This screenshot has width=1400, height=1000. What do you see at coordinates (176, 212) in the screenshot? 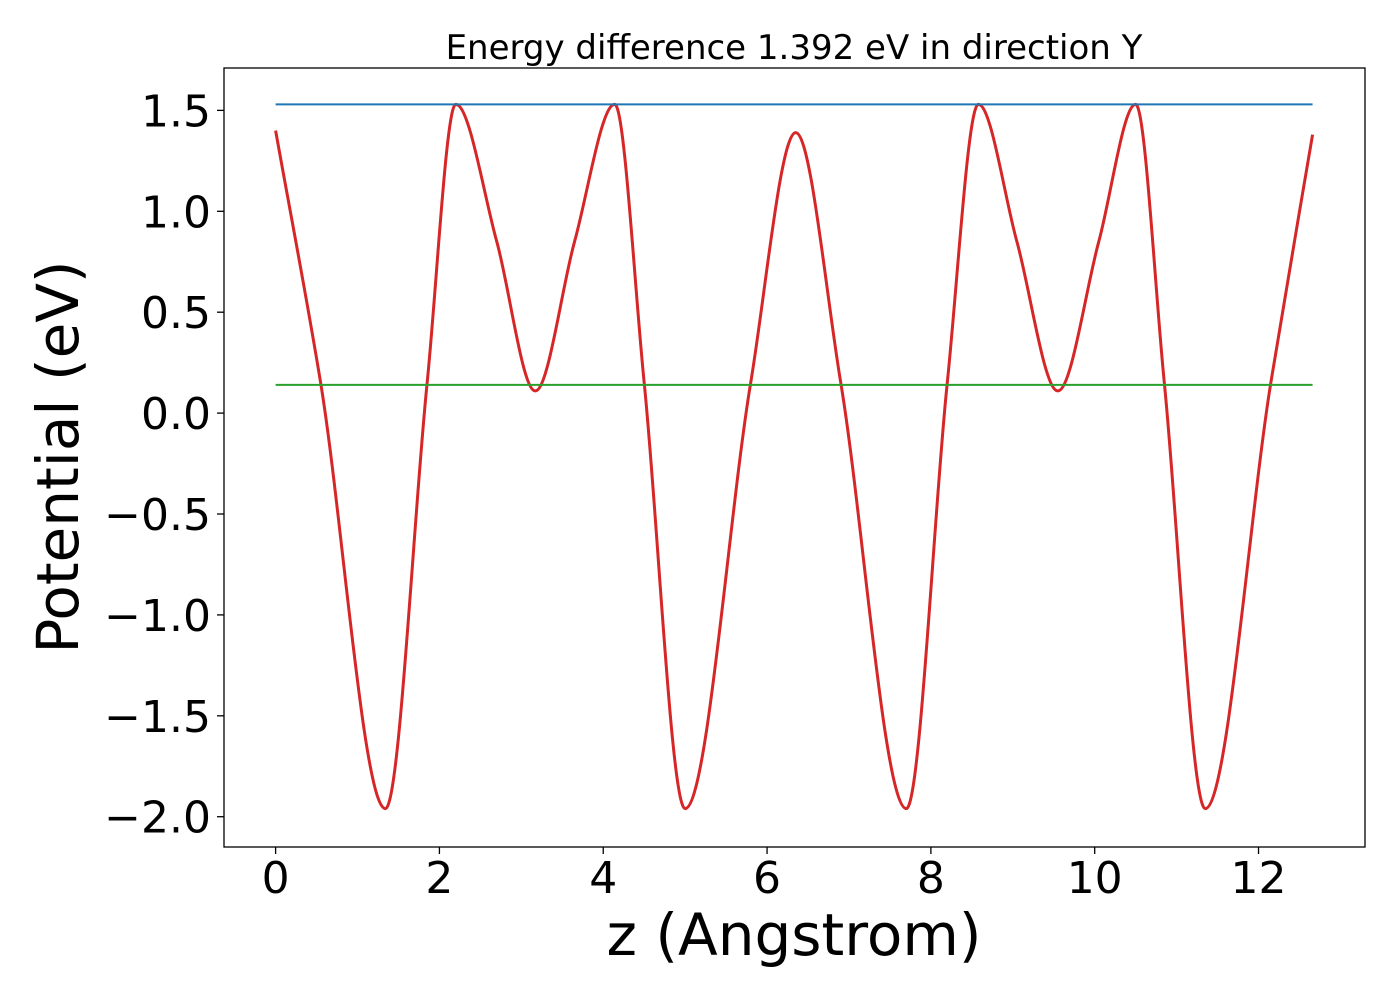
I see `y-tick-label: 1.0` at bounding box center [176, 212].